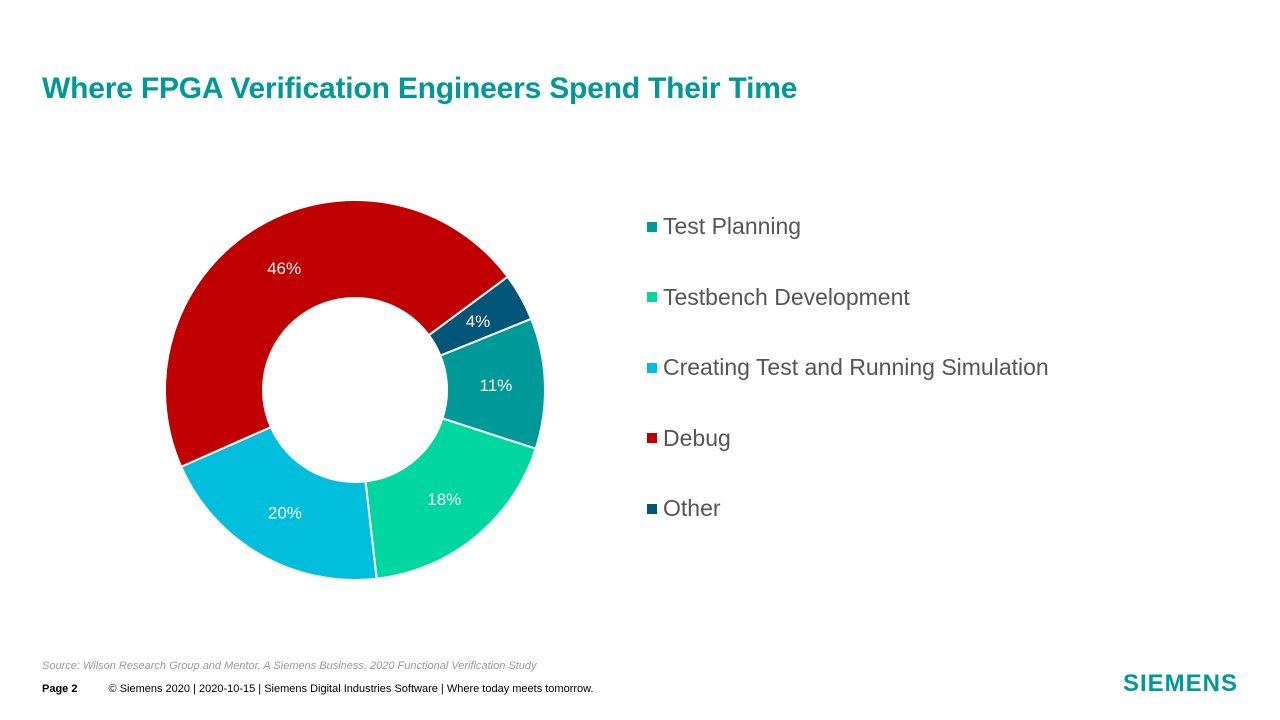 The width and height of the screenshot is (1280, 720). Describe the element at coordinates (848, 438) in the screenshot. I see `legend-item-debug: Debug` at that location.